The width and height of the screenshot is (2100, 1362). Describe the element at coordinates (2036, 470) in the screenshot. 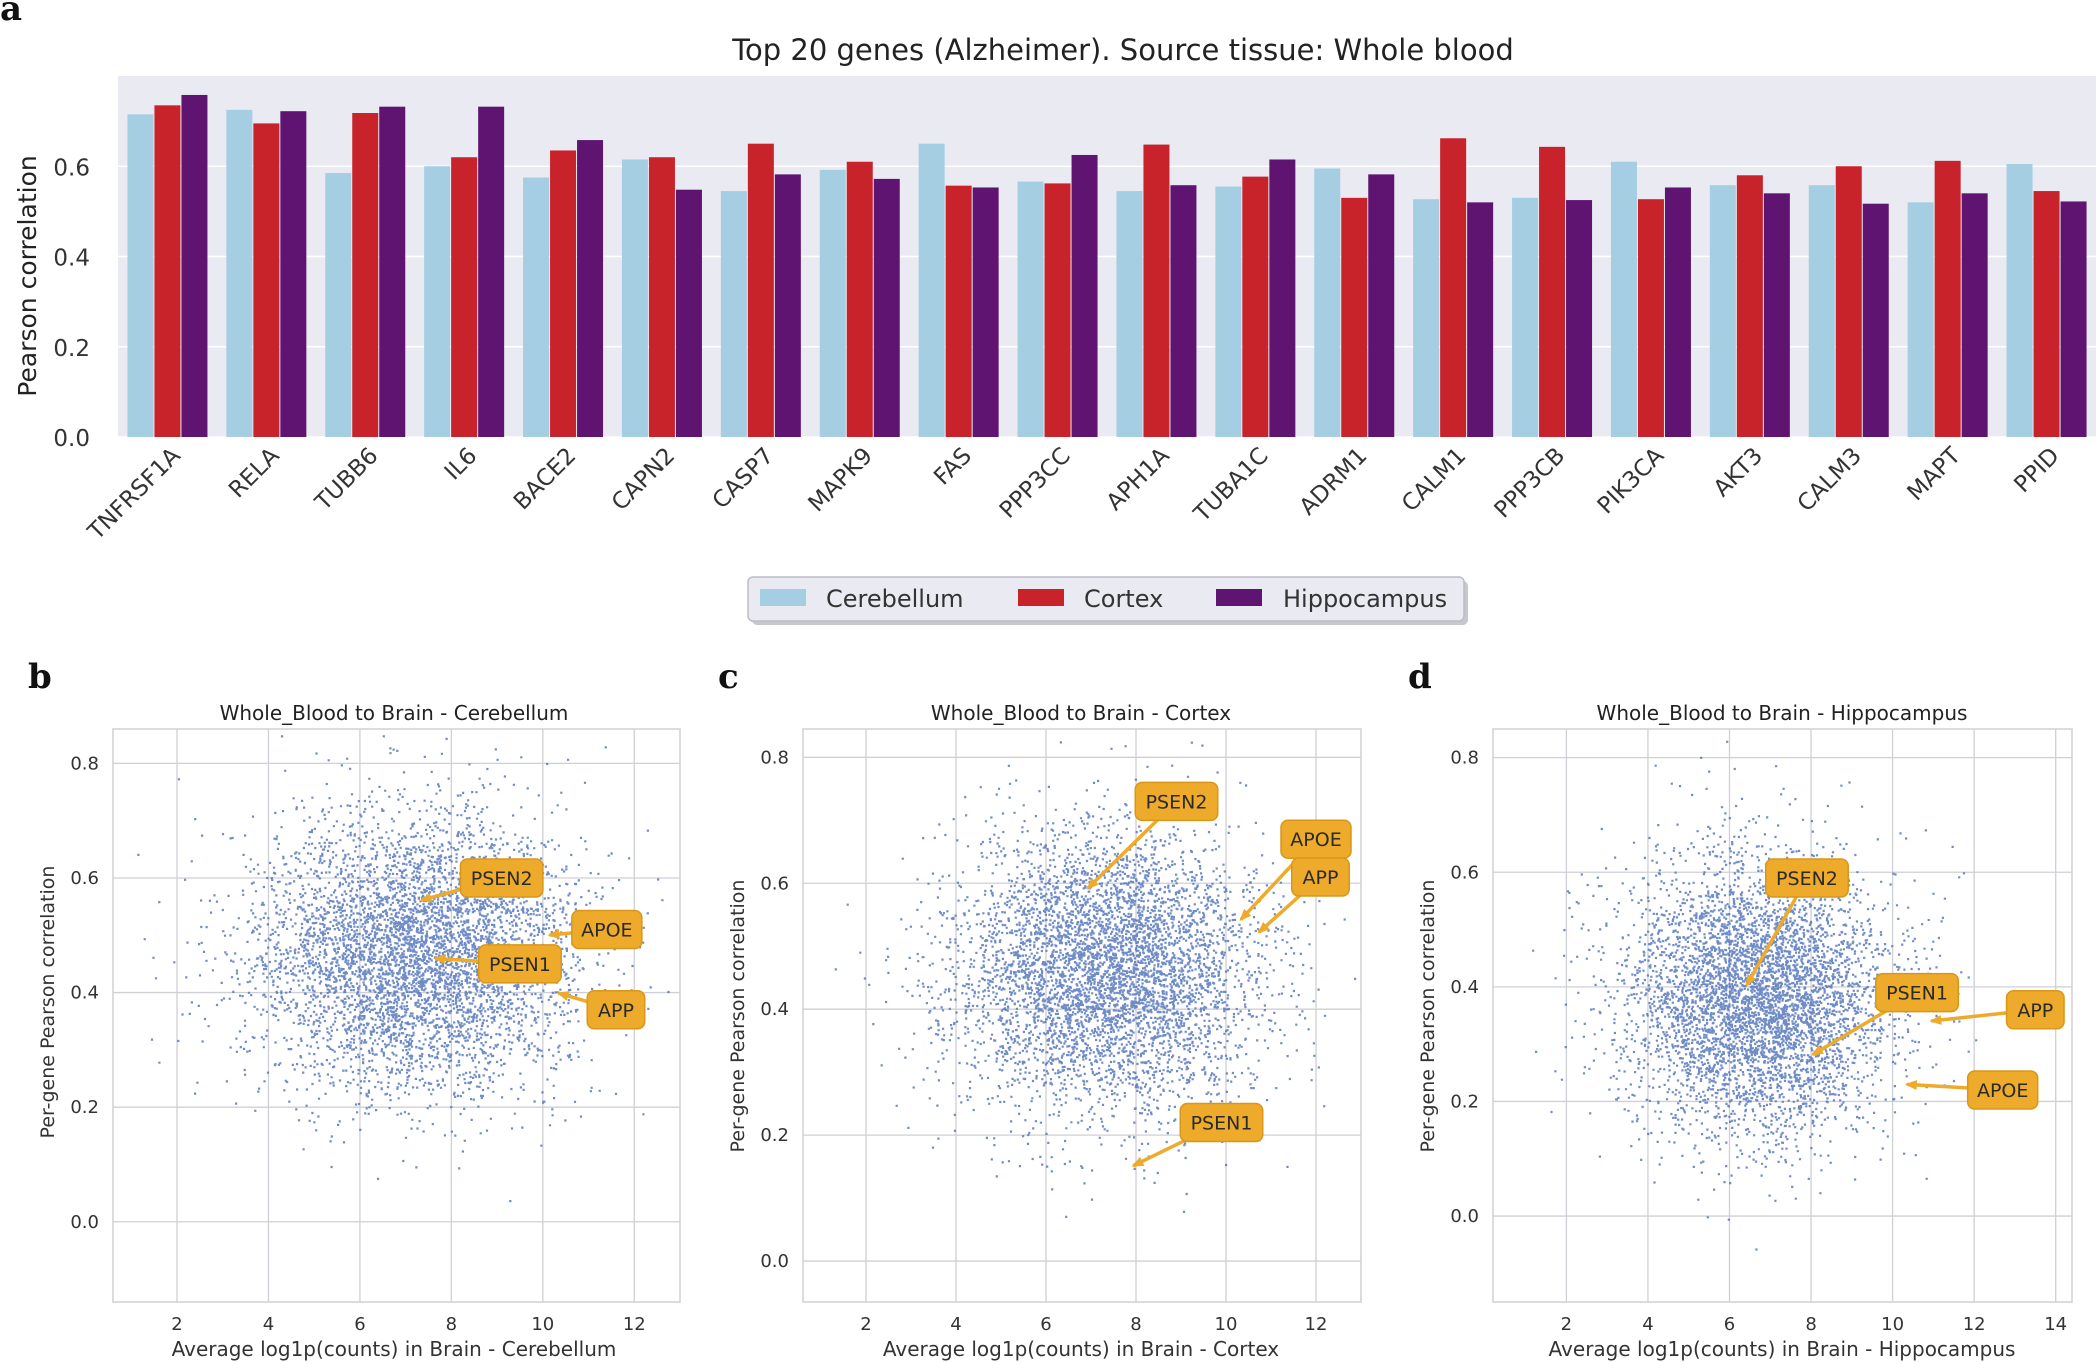

I see `bar-category-label: PPID` at that location.